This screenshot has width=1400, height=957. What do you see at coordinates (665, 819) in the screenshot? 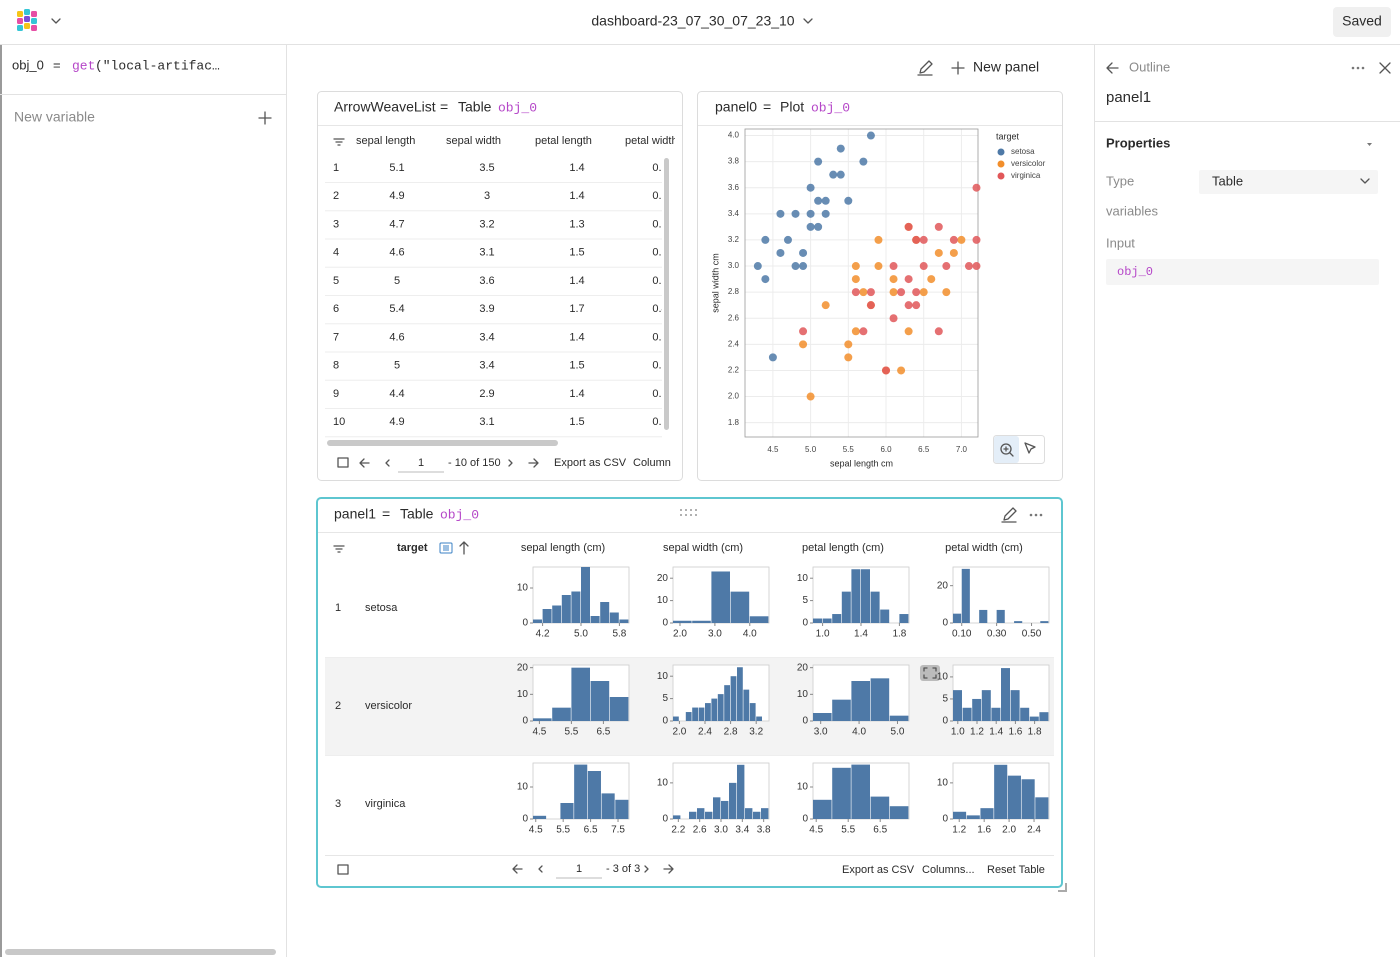
I see `y-tick-label: 0` at bounding box center [665, 819].